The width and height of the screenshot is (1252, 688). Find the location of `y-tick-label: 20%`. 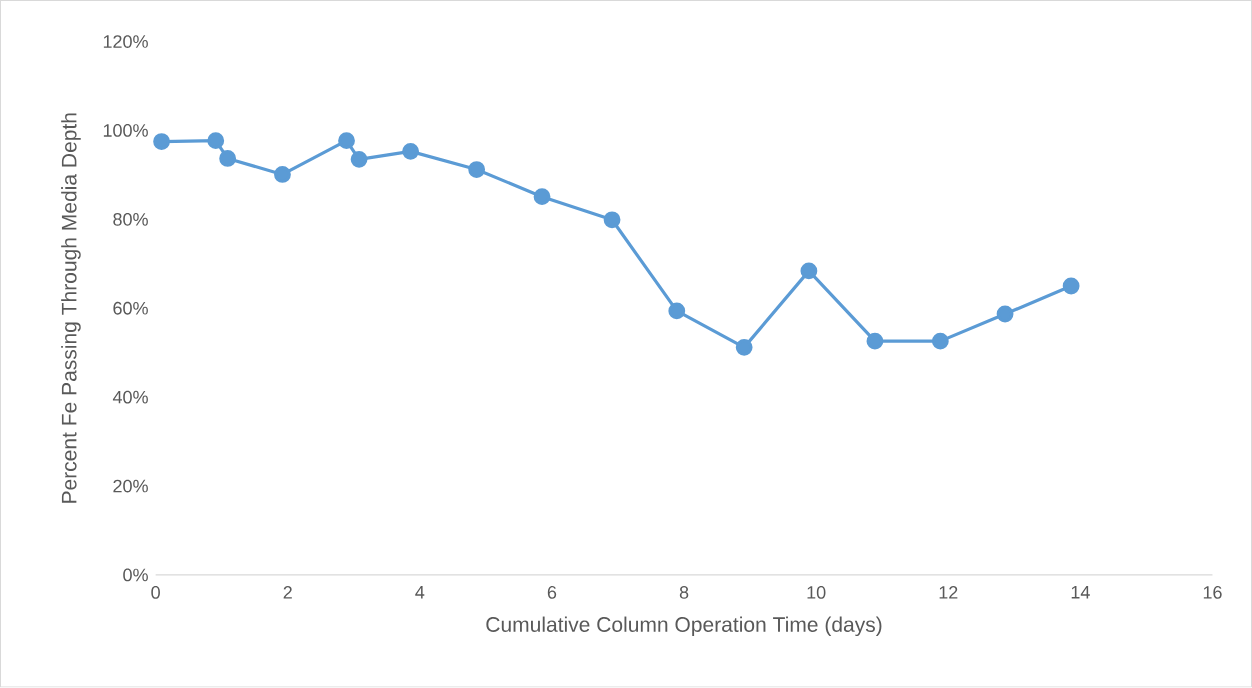

y-tick-label: 20% is located at coordinates (130, 486).